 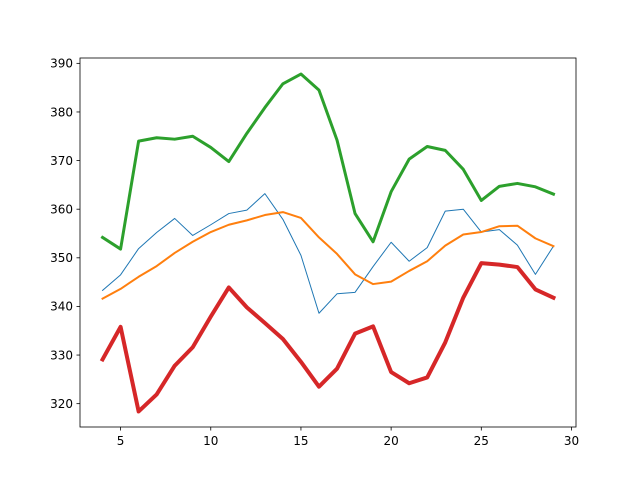 What do you see at coordinates (61, 209) in the screenshot?
I see `y-tick-label: 360` at bounding box center [61, 209].